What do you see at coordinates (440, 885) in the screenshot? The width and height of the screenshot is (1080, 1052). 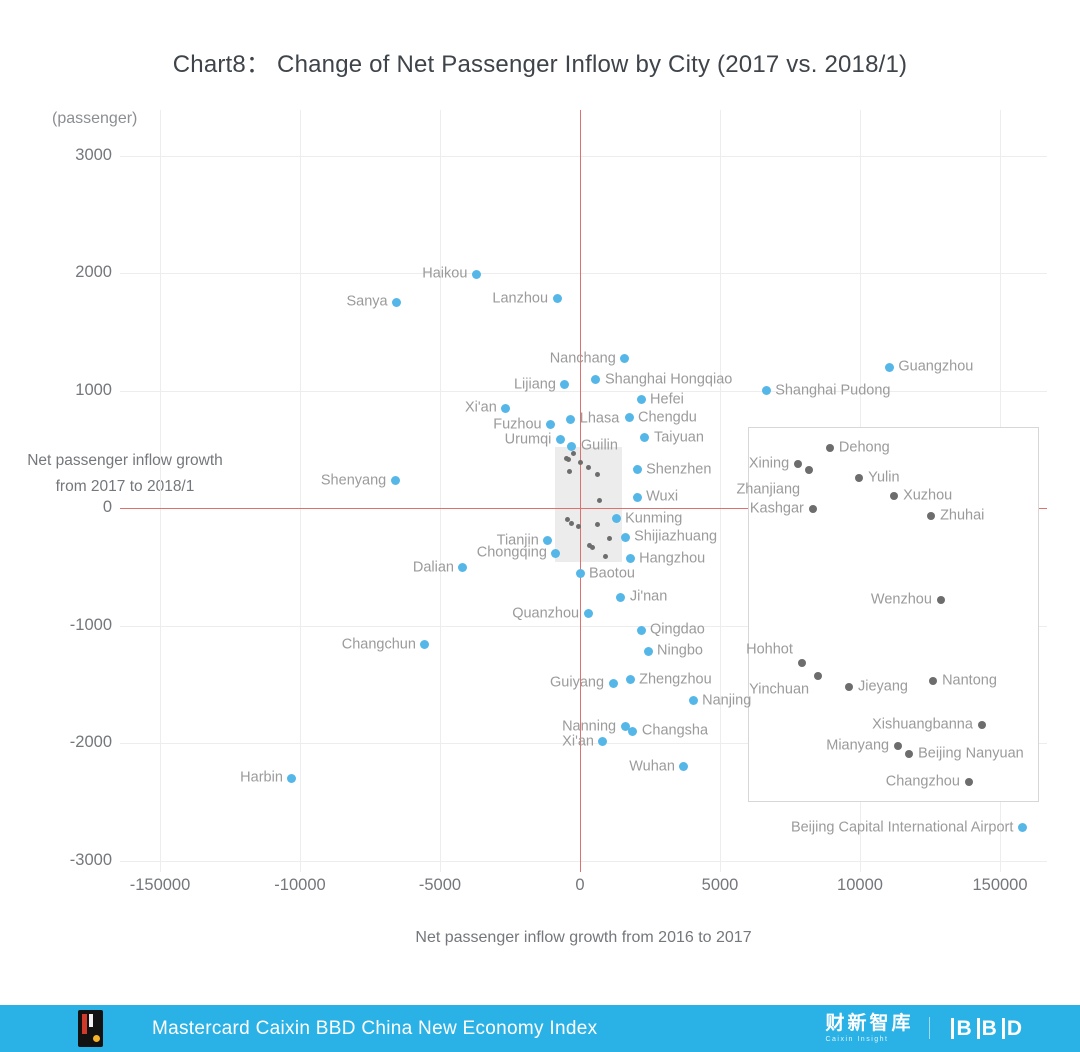 I see `x-tick-label: -5000` at bounding box center [440, 885].